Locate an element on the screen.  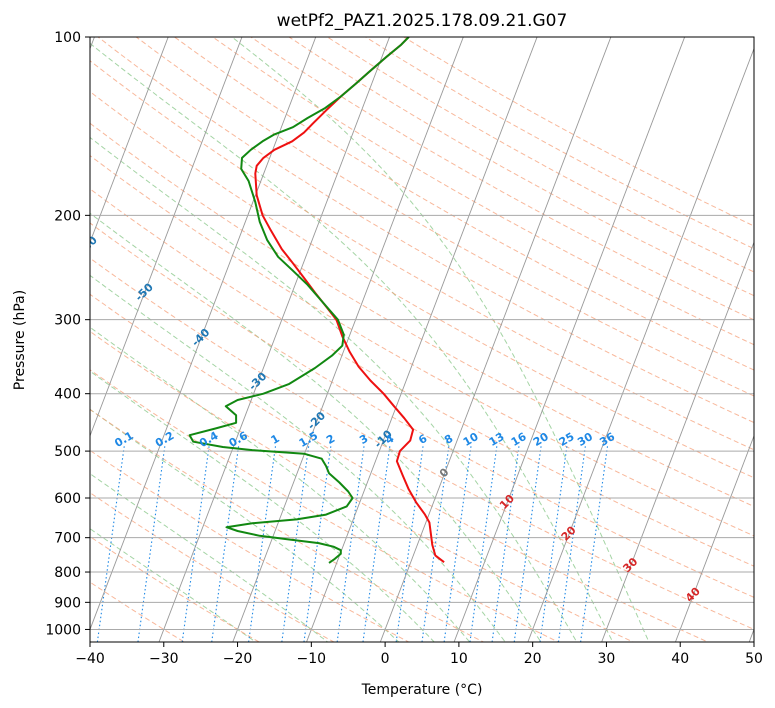
y-tick-label: 800 is located at coordinates (67, 573).